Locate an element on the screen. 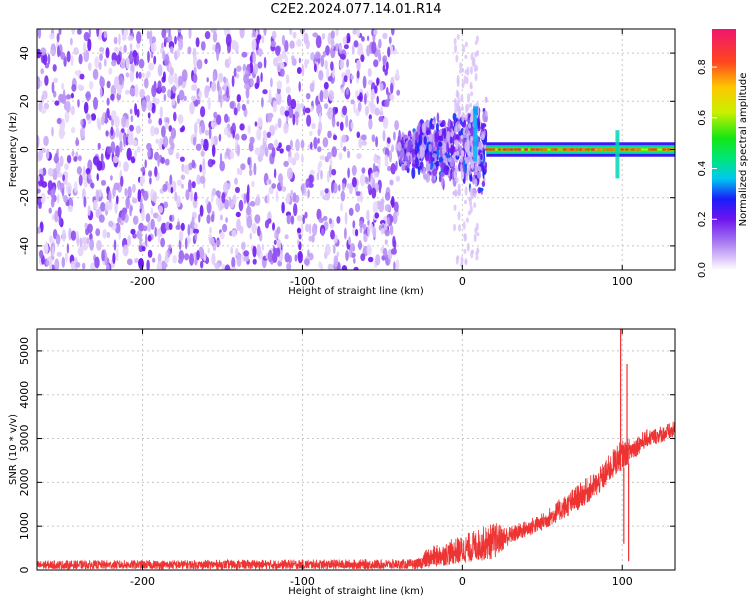  snr-ytick-label: 5000 is located at coordinates (24, 351).